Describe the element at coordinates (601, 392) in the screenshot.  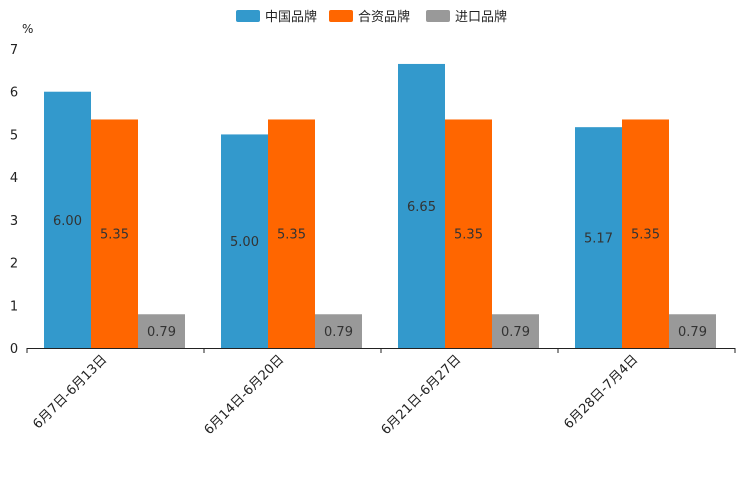
I see `x-category-label: 6月28日-7月4日` at that location.